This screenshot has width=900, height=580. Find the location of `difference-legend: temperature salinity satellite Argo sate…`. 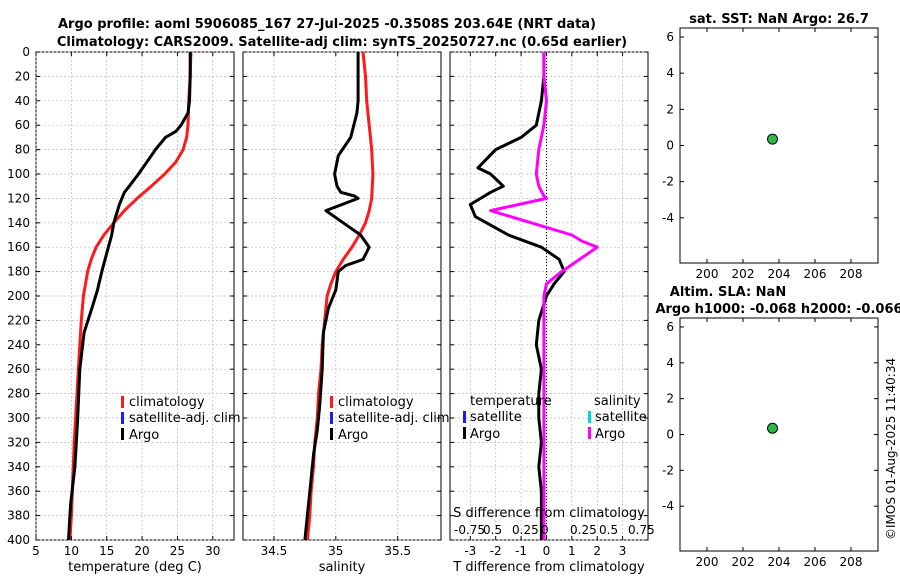

difference-legend: temperature salinity satellite Argo sate… is located at coordinates (555, 418).